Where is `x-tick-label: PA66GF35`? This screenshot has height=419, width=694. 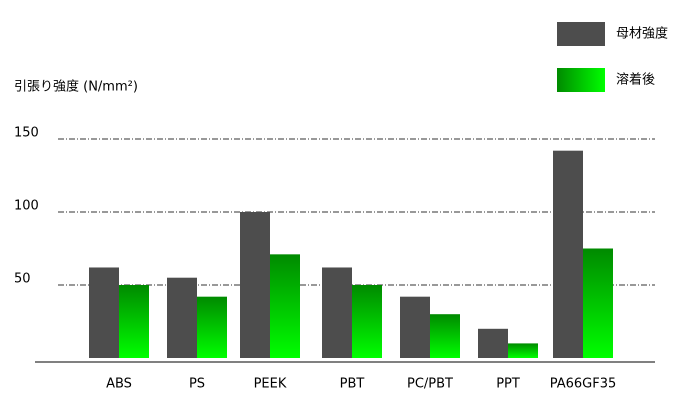
x-tick-label: PA66GF35 is located at coordinates (583, 384).